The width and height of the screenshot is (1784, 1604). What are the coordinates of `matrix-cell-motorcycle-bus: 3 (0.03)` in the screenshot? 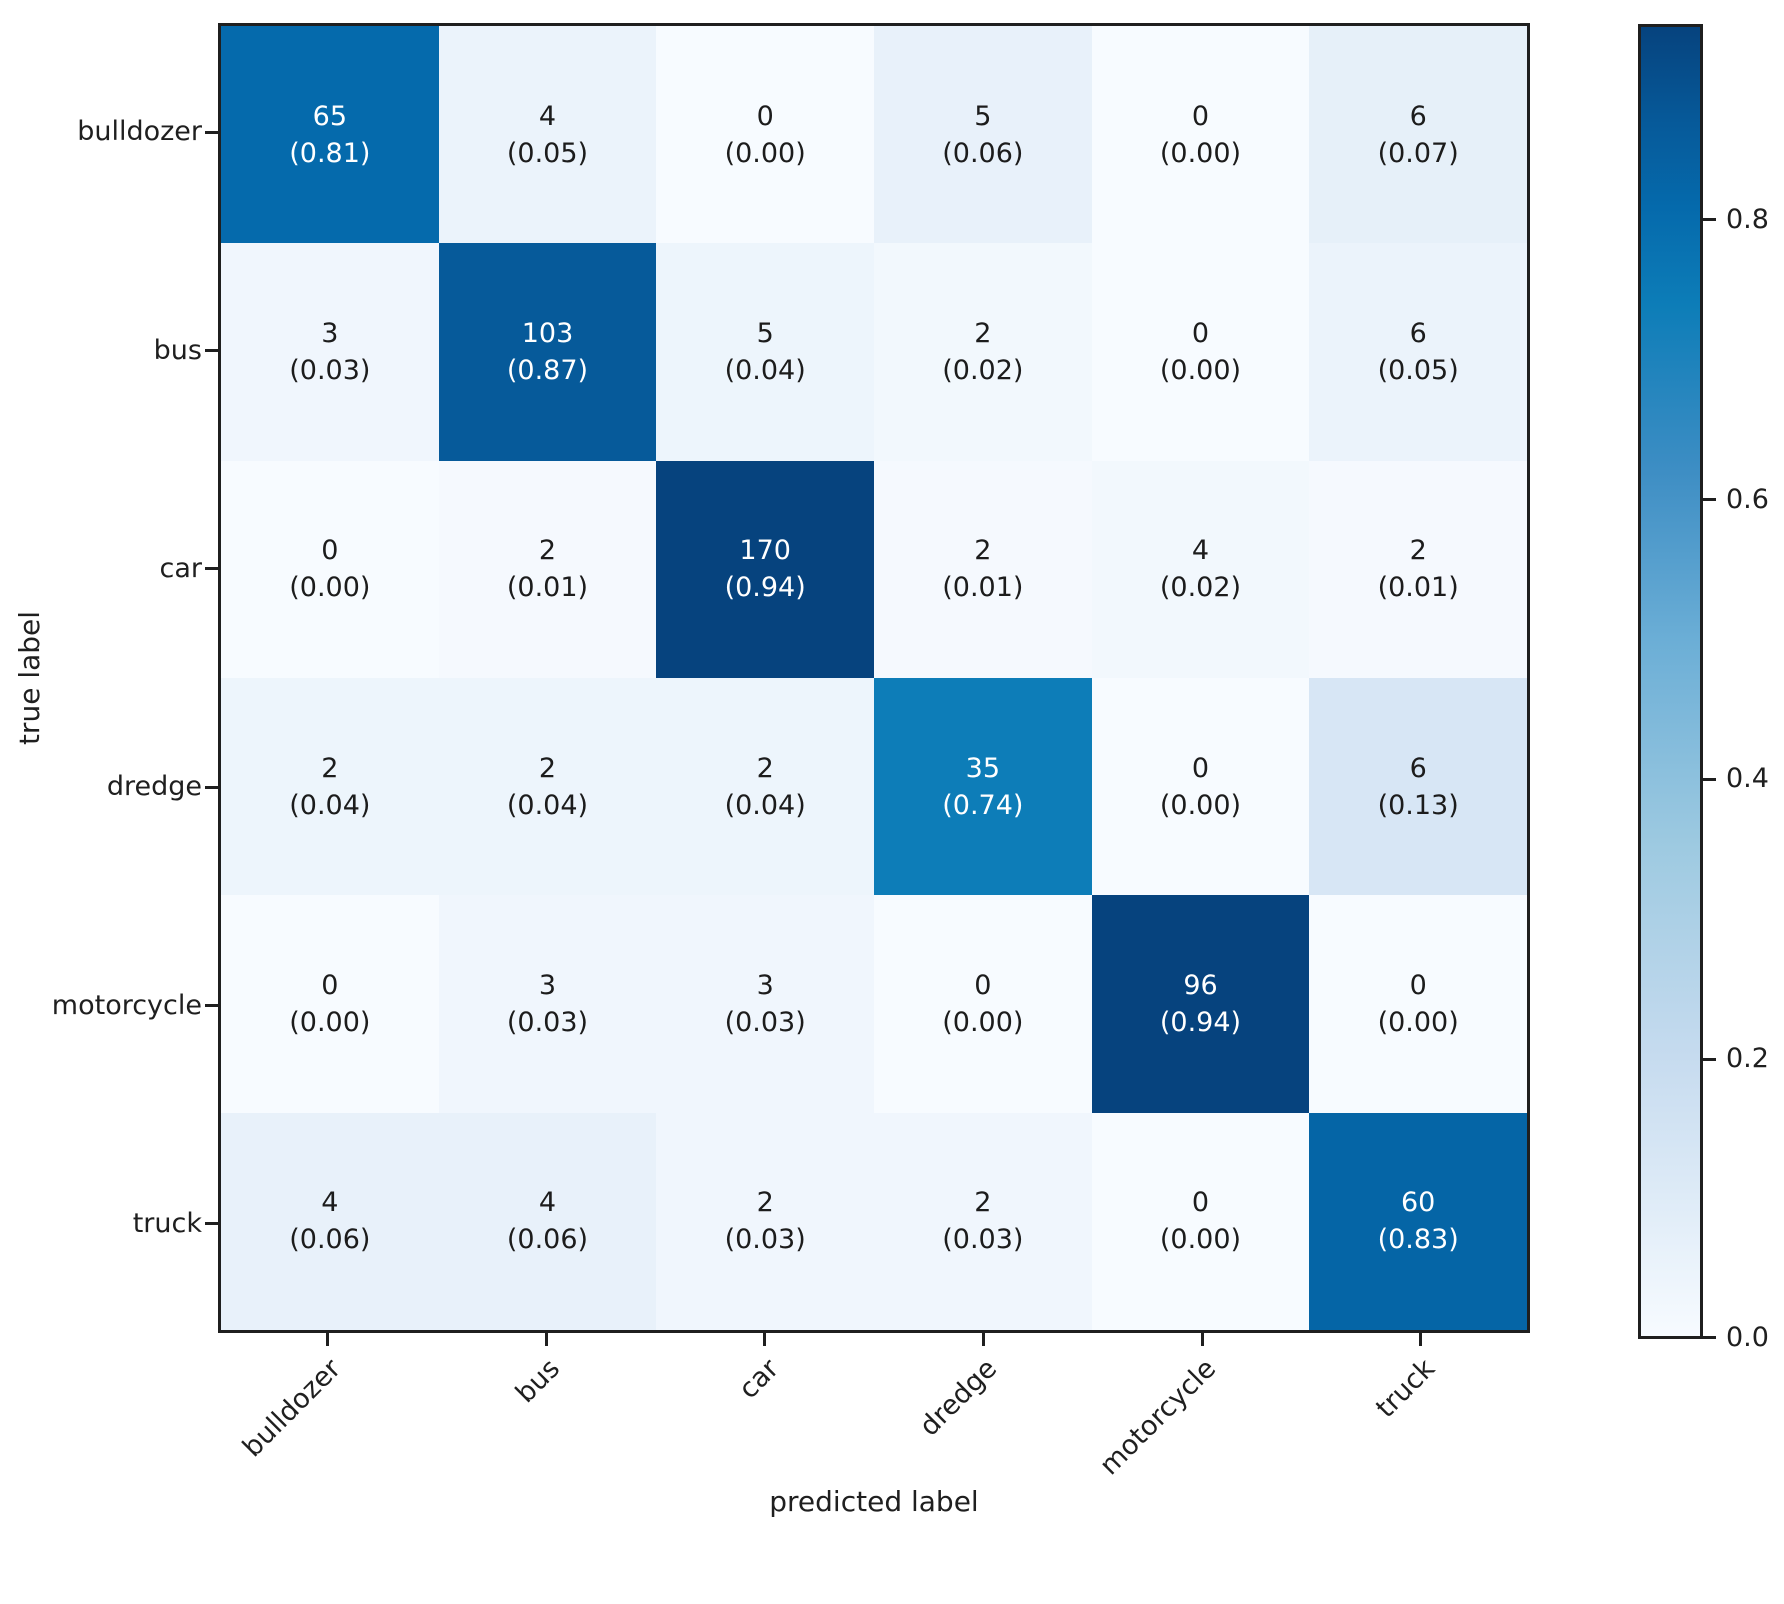 It's located at (547, 1004).